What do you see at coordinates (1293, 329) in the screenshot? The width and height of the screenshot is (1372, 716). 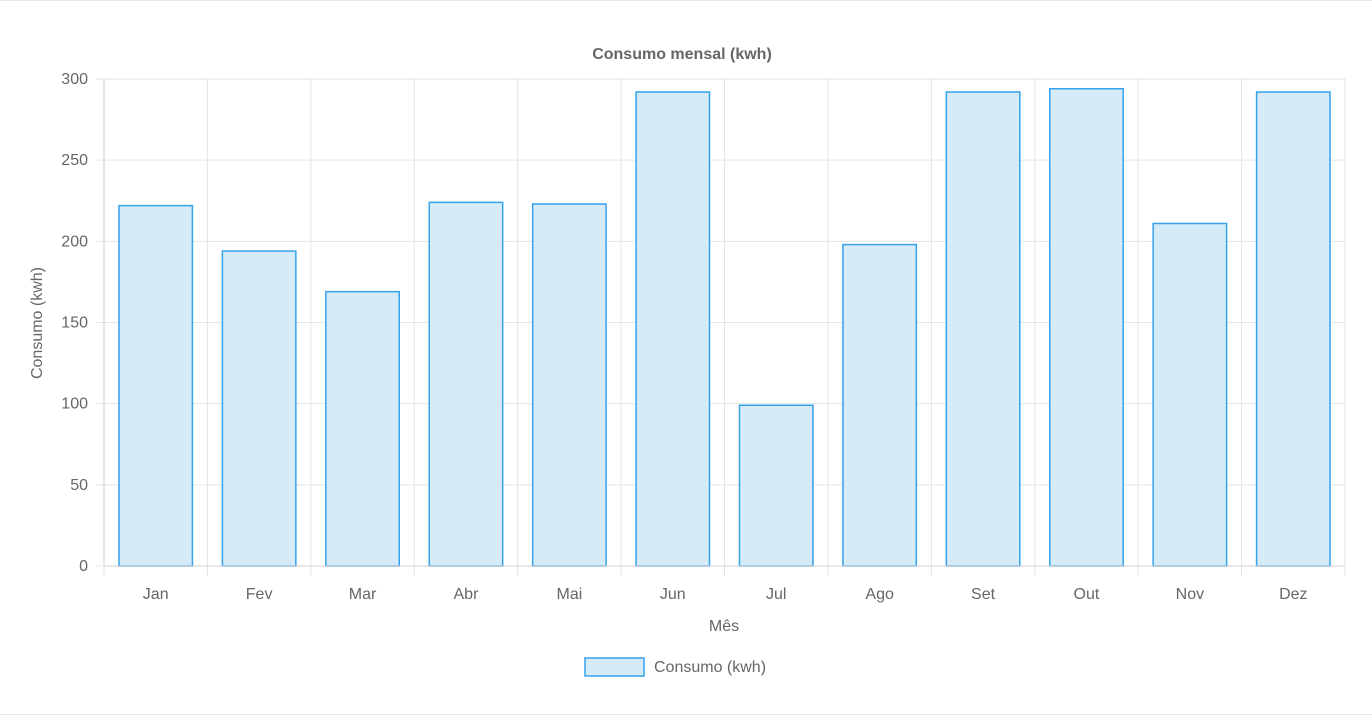 I see `bar-dez` at bounding box center [1293, 329].